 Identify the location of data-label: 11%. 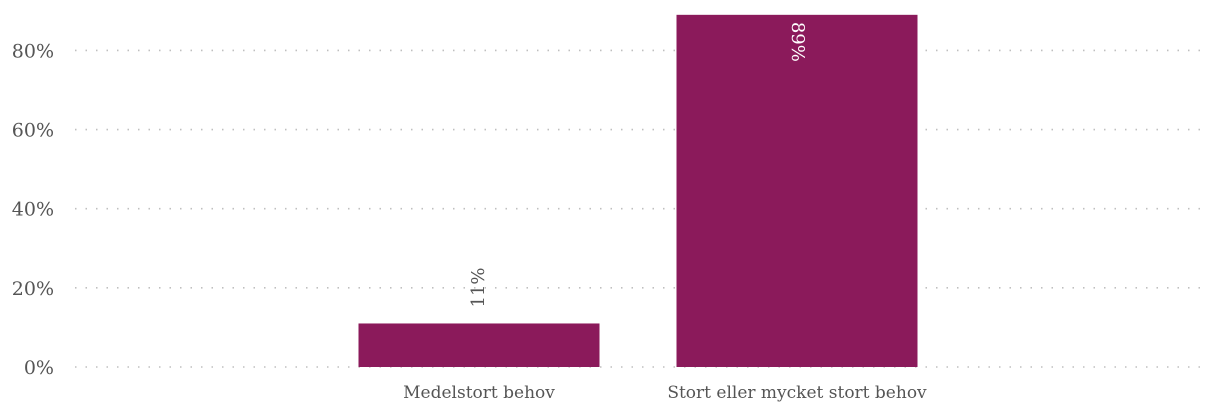
(478, 287).